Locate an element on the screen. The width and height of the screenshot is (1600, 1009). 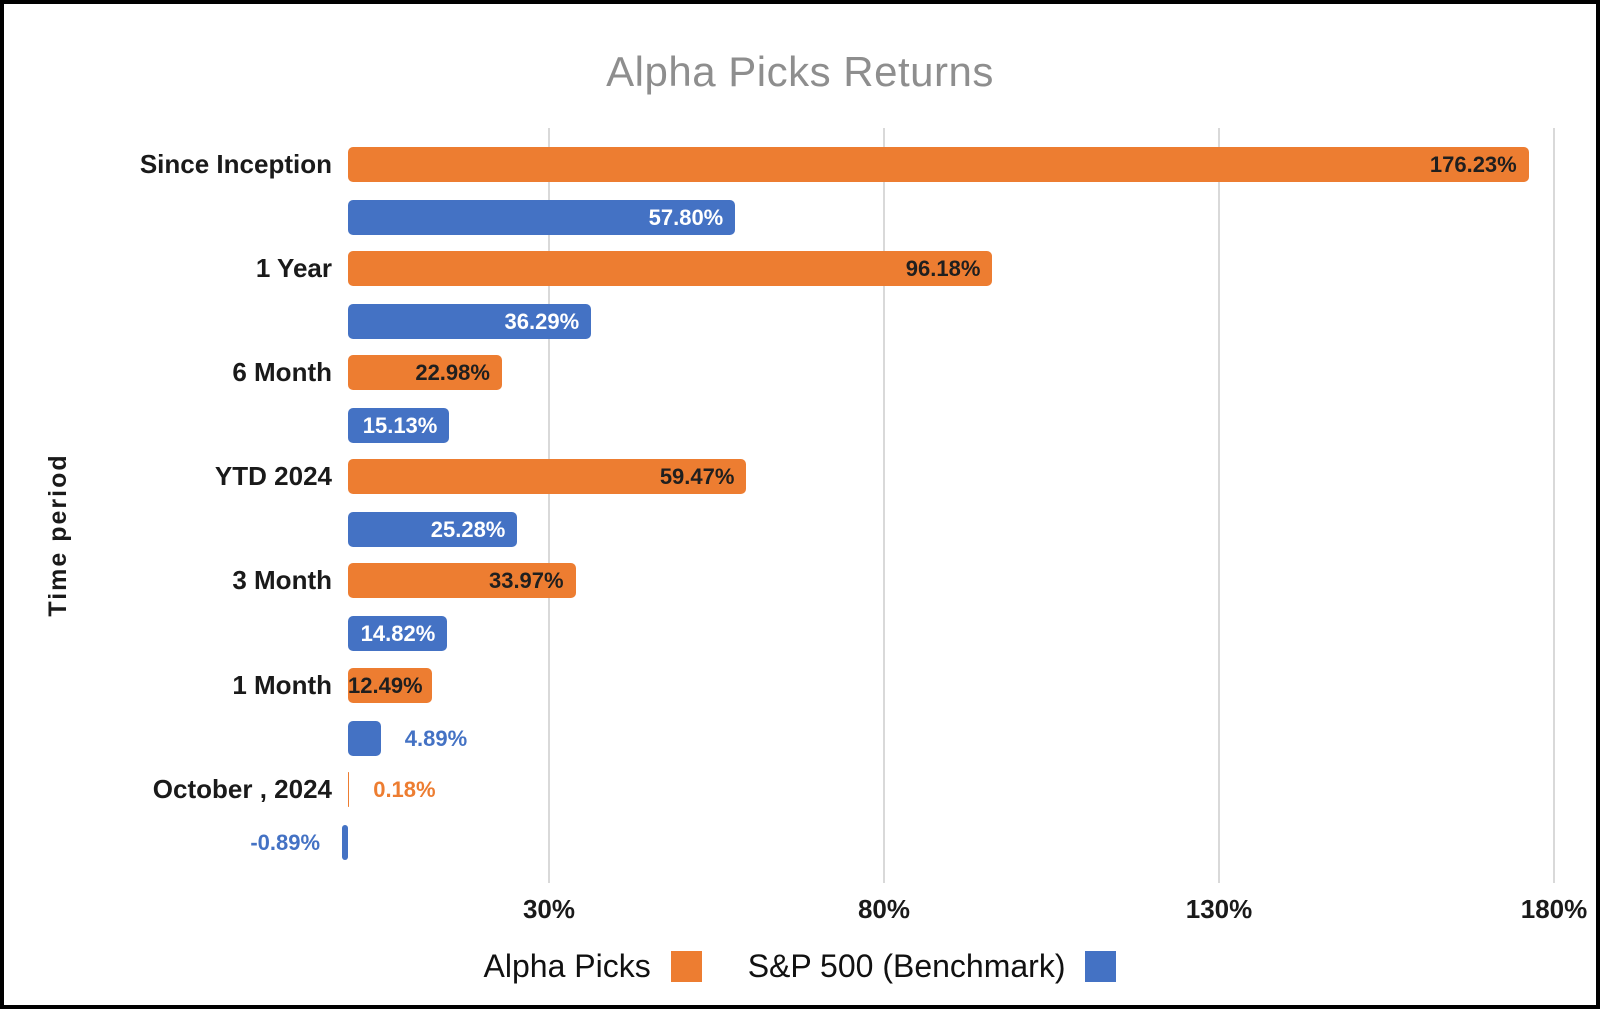
legend-label: Alpha Picks is located at coordinates (567, 965).